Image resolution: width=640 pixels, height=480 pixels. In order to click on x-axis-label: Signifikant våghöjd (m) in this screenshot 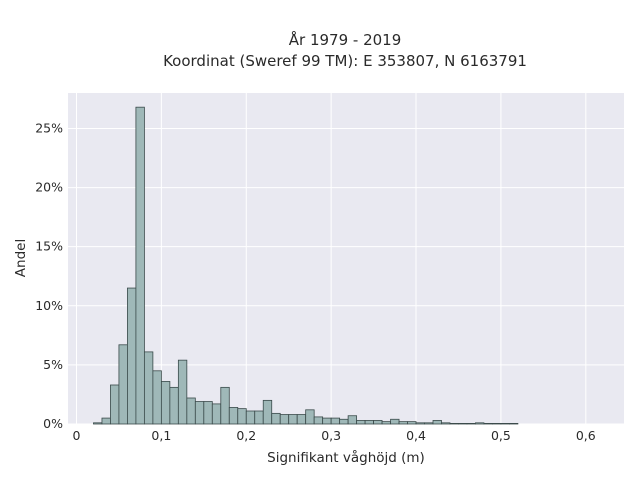, I will do `click(346, 457)`.